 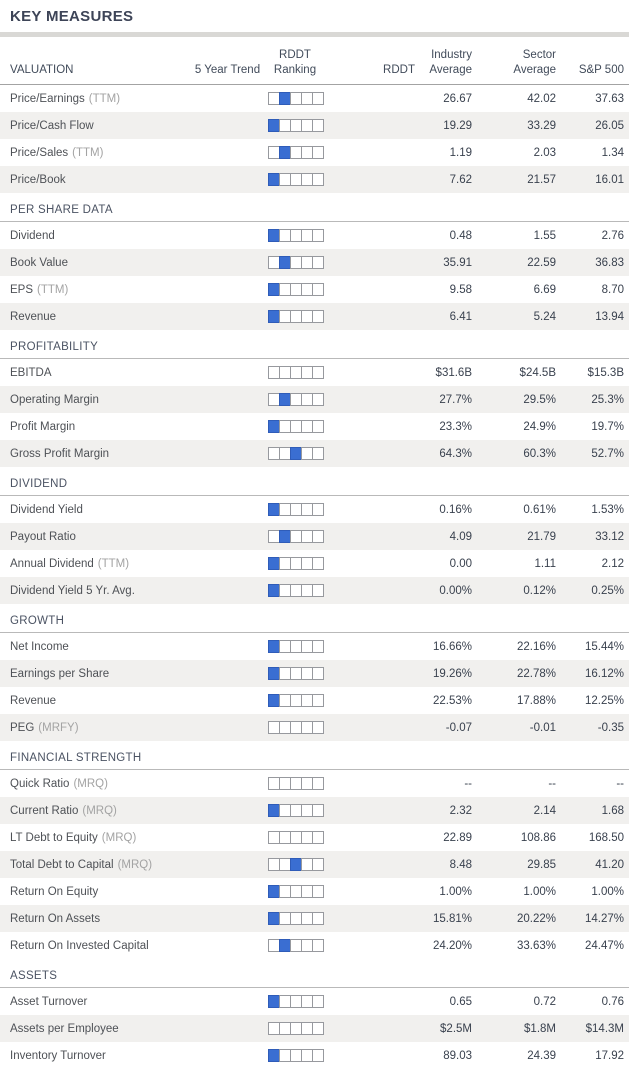 What do you see at coordinates (39, 646) in the screenshot?
I see `metric-label: Net Income` at bounding box center [39, 646].